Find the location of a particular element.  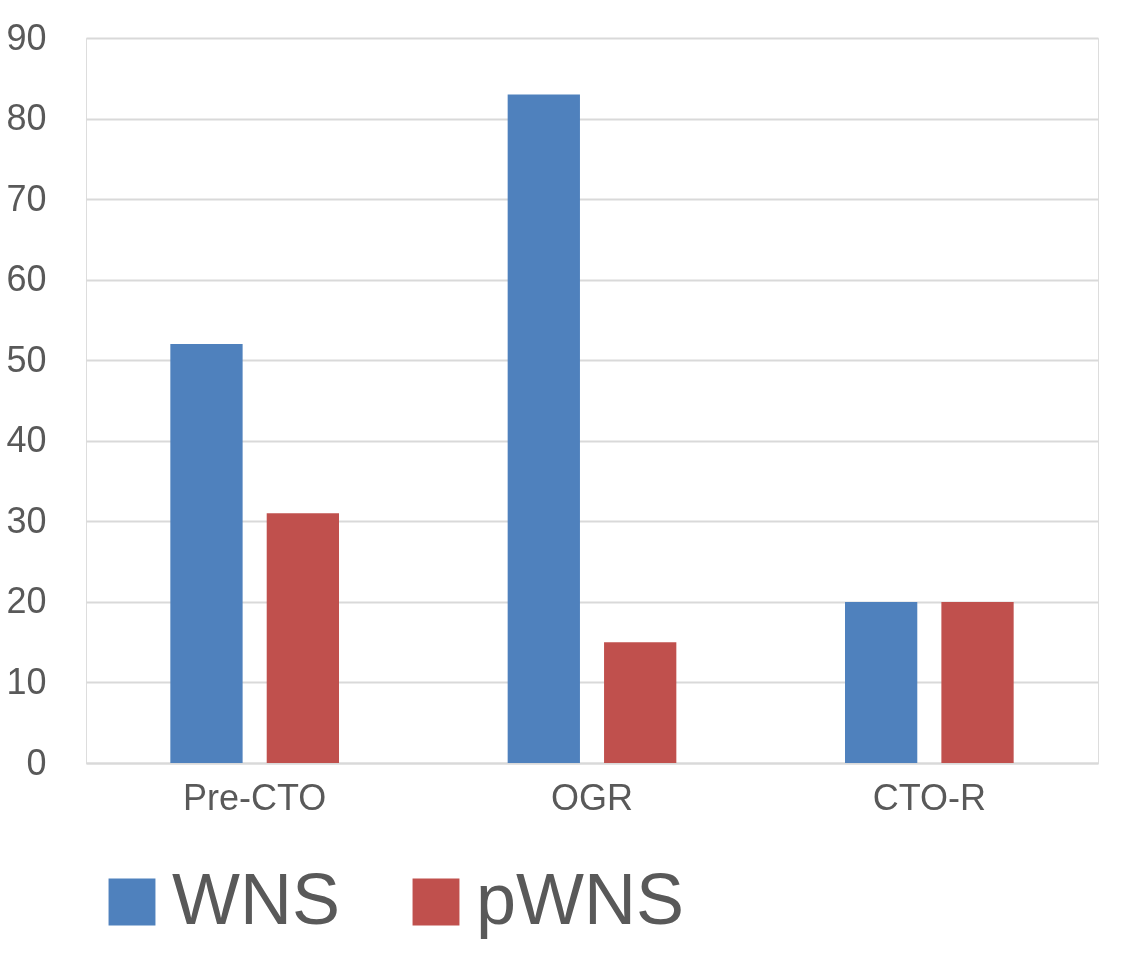

legend-label: pWNS is located at coordinates (580, 899).